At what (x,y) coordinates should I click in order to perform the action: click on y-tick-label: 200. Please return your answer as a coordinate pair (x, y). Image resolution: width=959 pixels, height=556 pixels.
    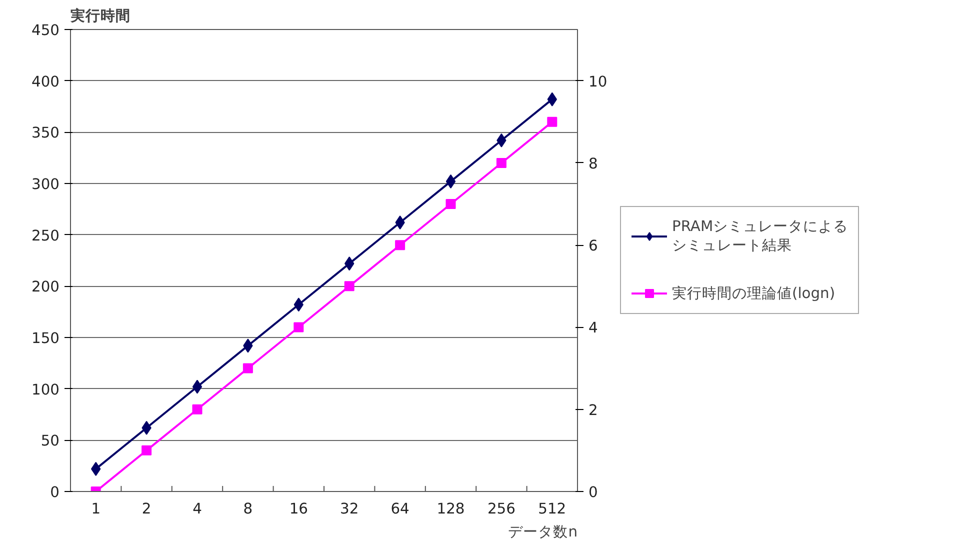
    Looking at the image, I should click on (46, 287).